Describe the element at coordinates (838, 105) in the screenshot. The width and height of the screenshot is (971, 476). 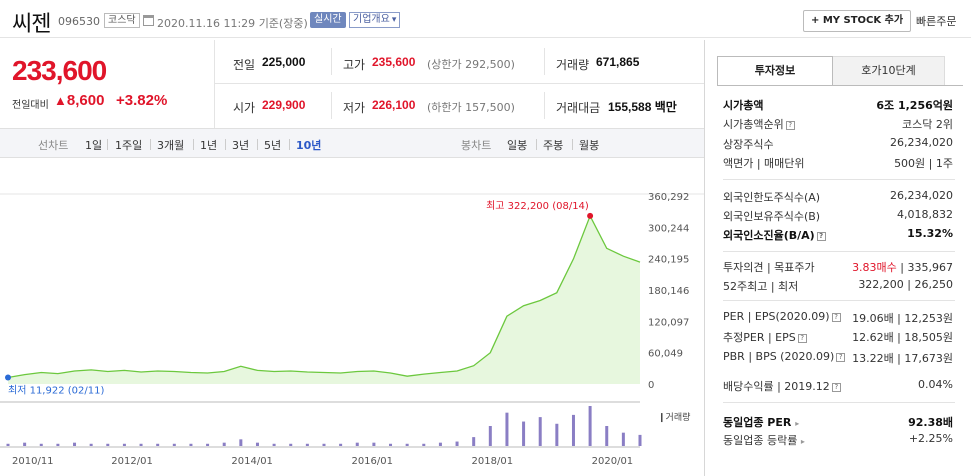
I see `market-cap-row: 시가총액 6조 1,256억원` at that location.